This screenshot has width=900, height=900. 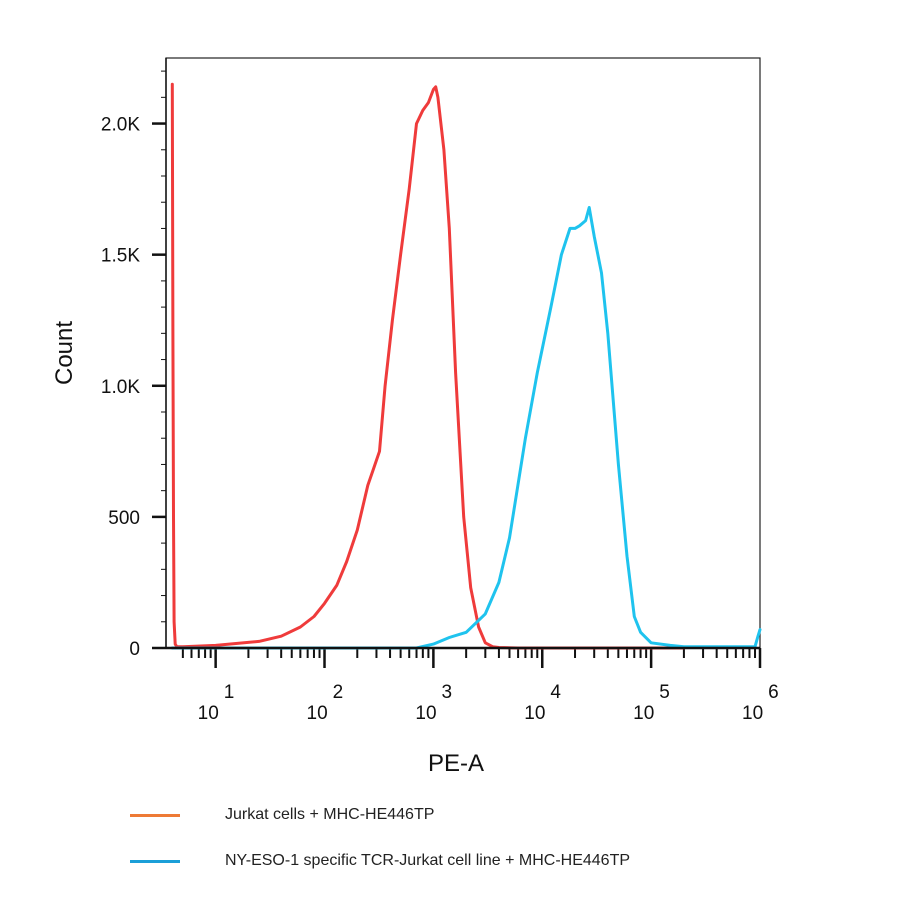 I want to click on x-tick-label: 10⁵, so click(x=651, y=703).